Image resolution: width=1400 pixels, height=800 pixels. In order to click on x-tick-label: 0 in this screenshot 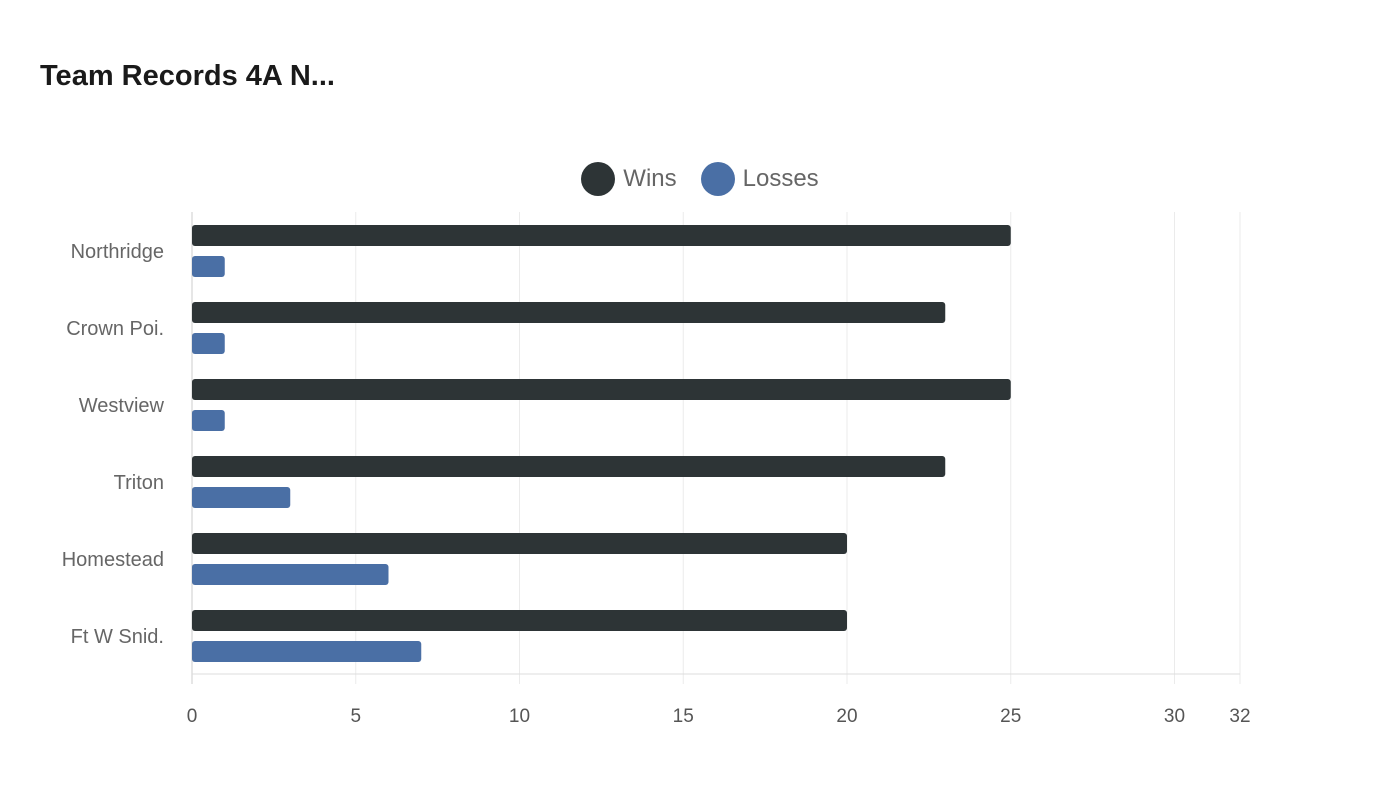, I will do `click(192, 716)`.